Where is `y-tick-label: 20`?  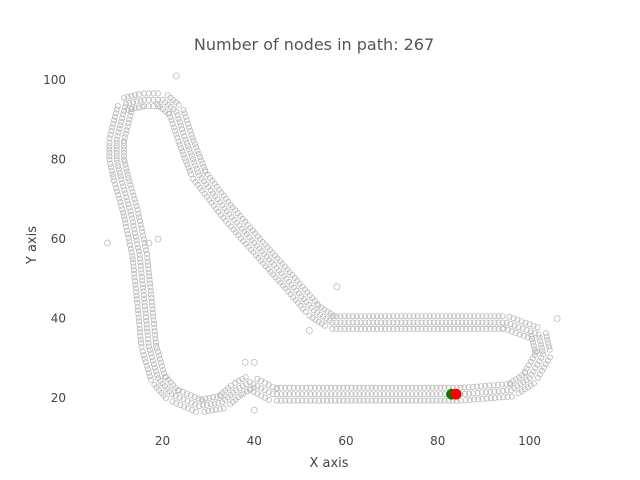 y-tick-label: 20 is located at coordinates (58, 398).